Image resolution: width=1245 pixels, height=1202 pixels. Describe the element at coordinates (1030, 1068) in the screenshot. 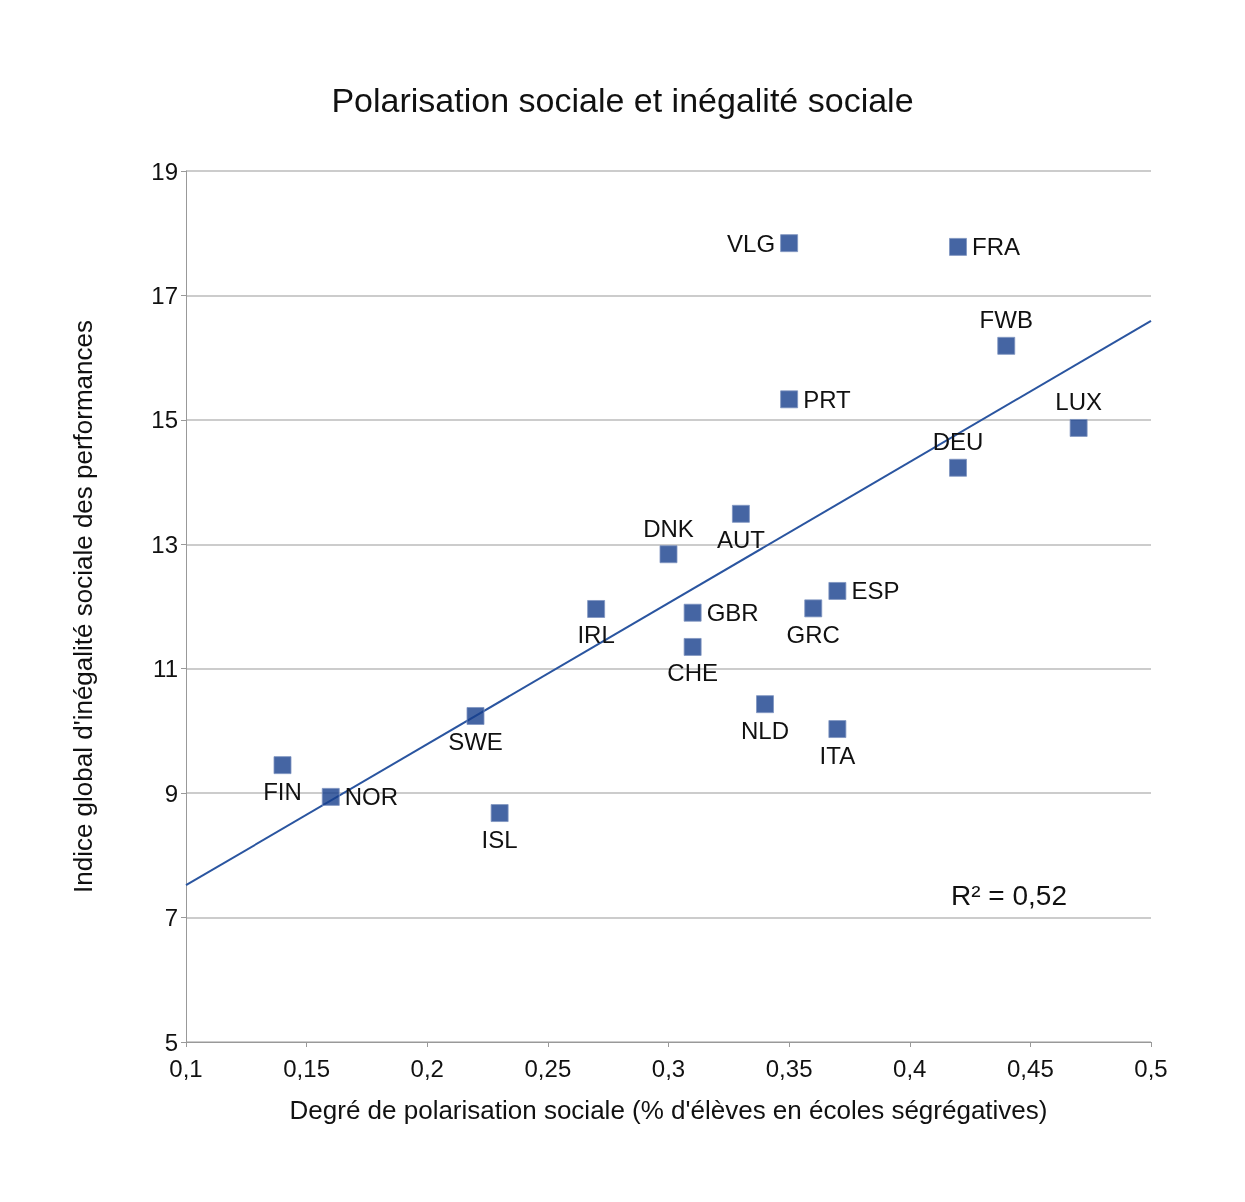

I see `x-tick-label: 0,45` at that location.